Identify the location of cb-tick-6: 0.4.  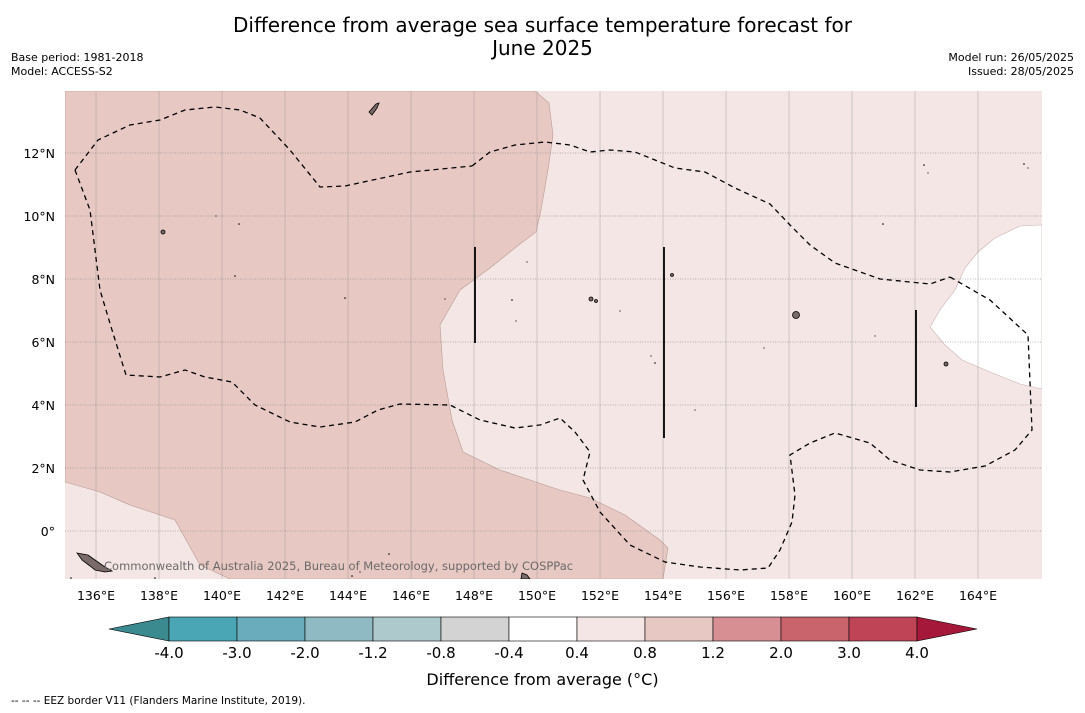
(577, 653).